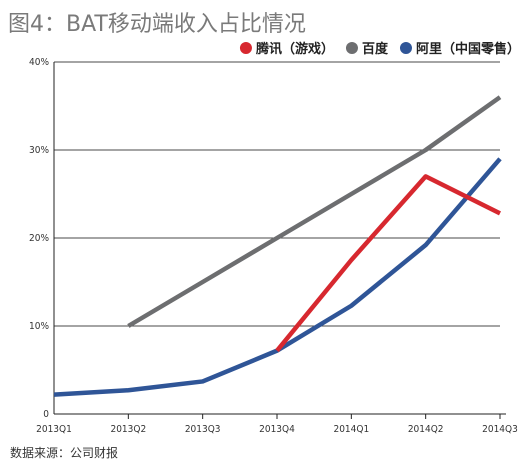 This screenshot has height=465, width=531. What do you see at coordinates (39, 326) in the screenshot?
I see `y-tick-label: 10%` at bounding box center [39, 326].